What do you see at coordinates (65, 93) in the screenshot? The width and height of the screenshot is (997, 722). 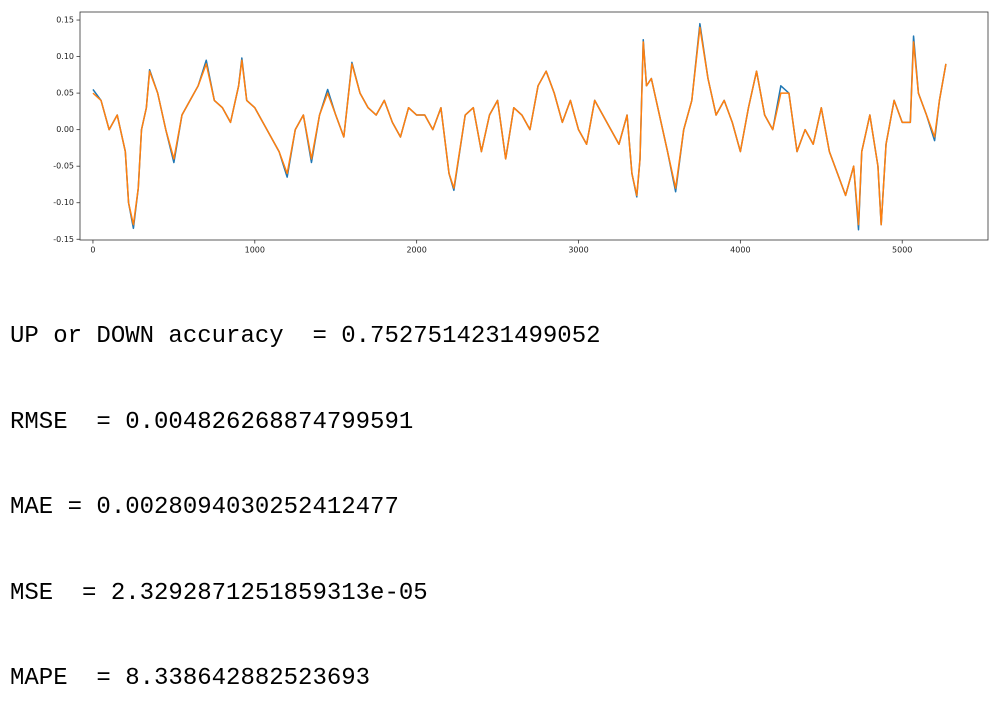 I see `y-tick-label: 0.05` at bounding box center [65, 93].